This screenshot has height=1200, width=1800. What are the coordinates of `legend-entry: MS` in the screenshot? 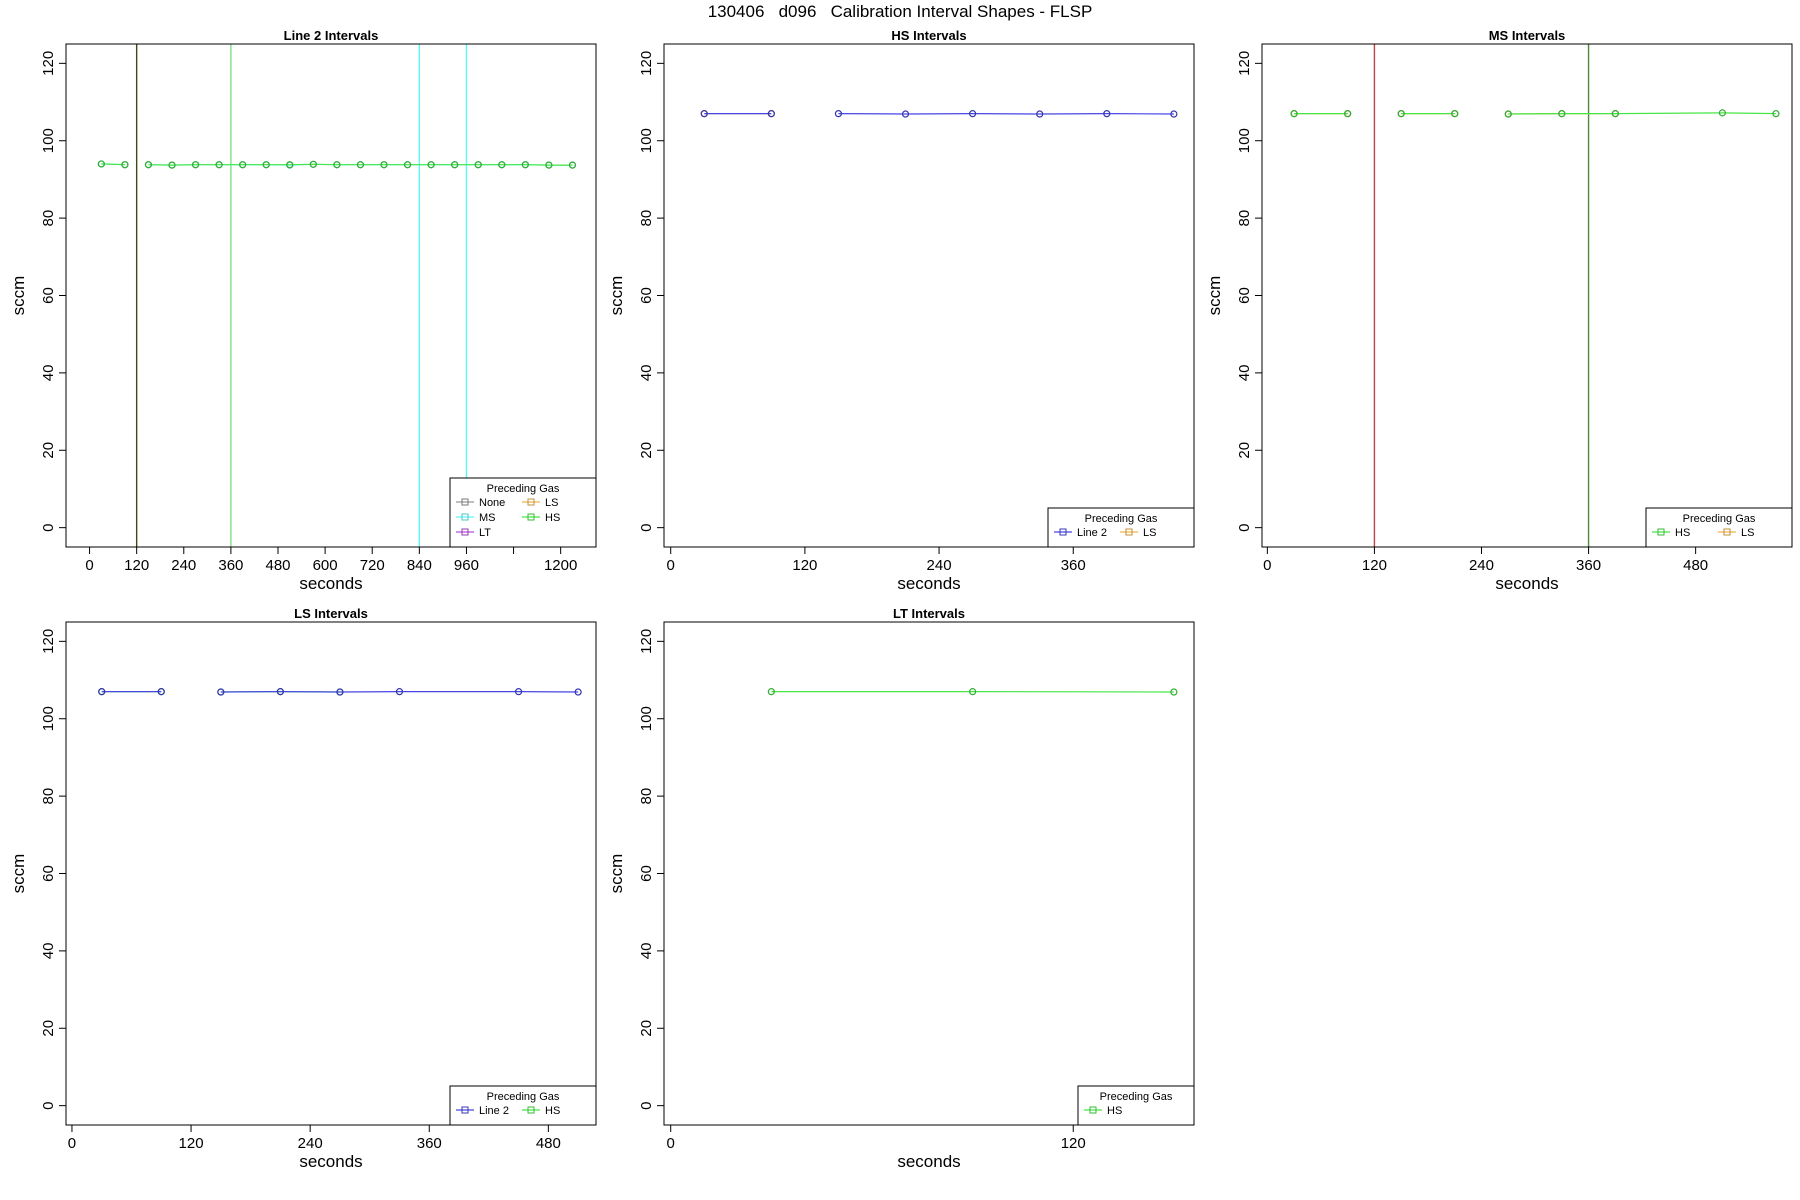 It's located at (487, 518).